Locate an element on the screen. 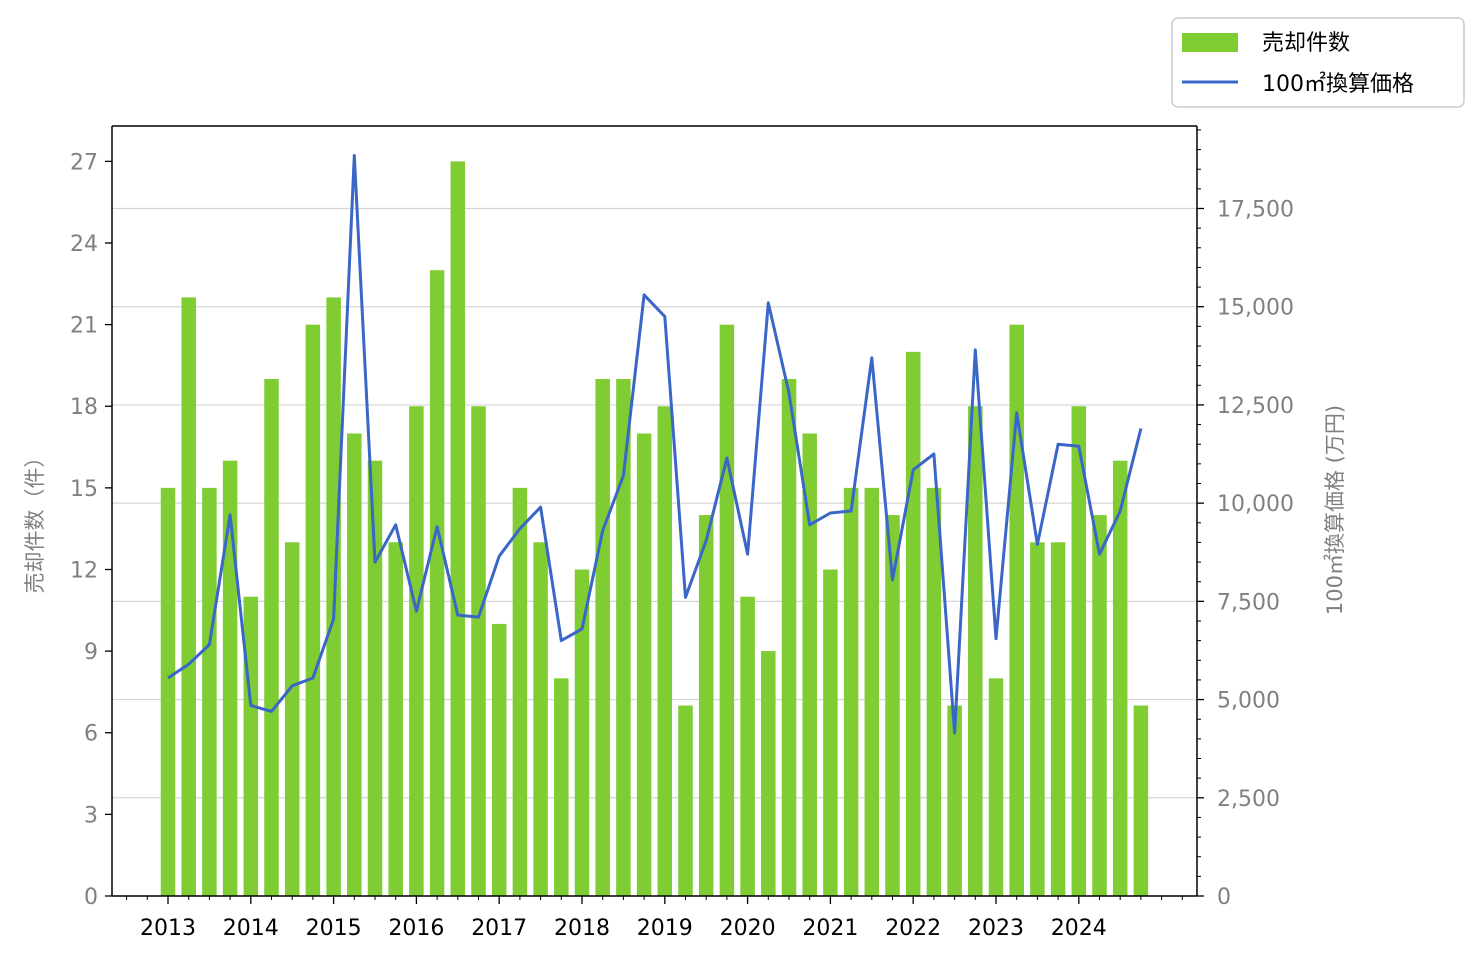  x-tick-label: 2016 is located at coordinates (416, 928).